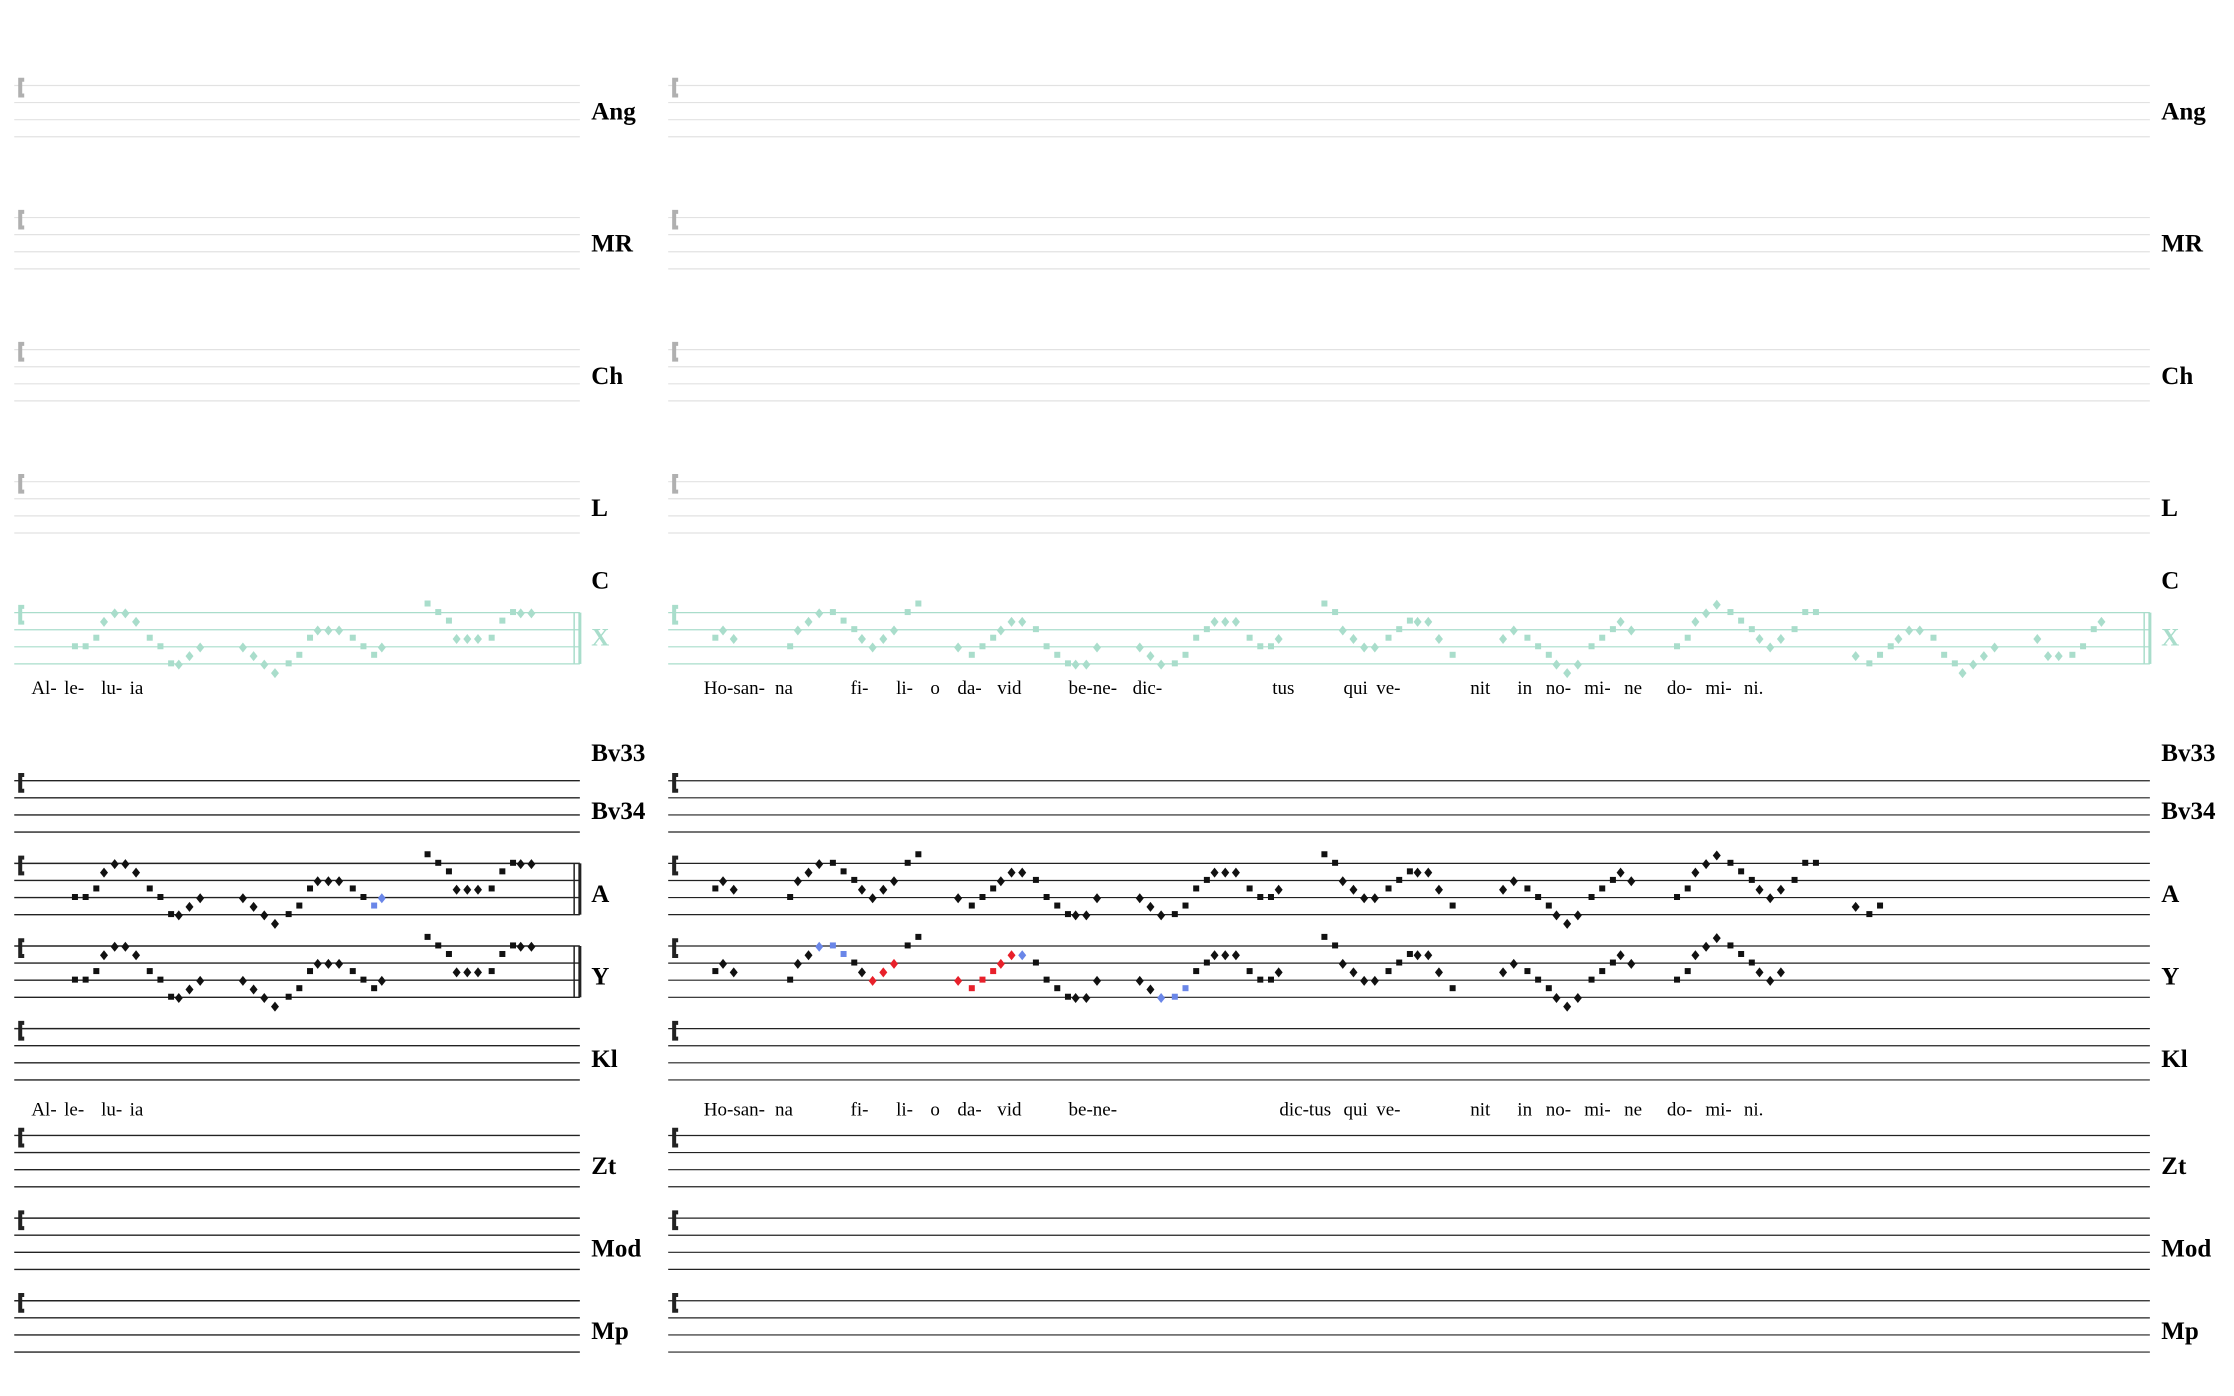 The image size is (2234, 1396). Describe the element at coordinates (2174, 1166) in the screenshot. I see `staff-label: Zt` at that location.